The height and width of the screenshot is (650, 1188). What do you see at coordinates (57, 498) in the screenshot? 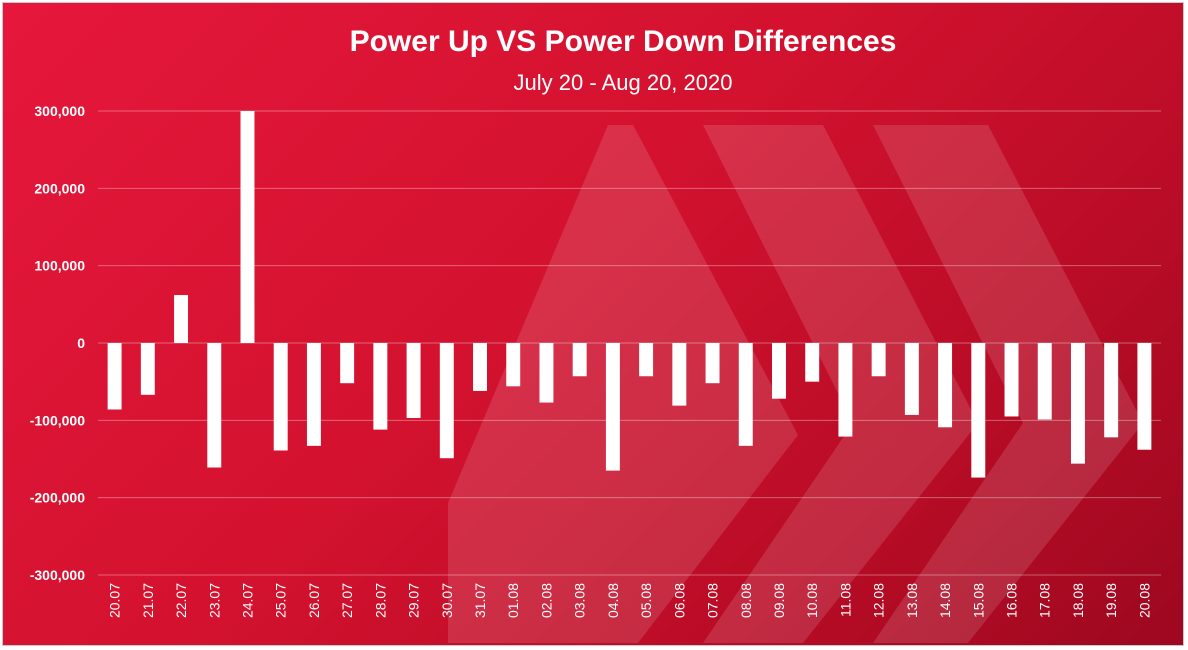
I see `y-tick-label: -200,000` at bounding box center [57, 498].